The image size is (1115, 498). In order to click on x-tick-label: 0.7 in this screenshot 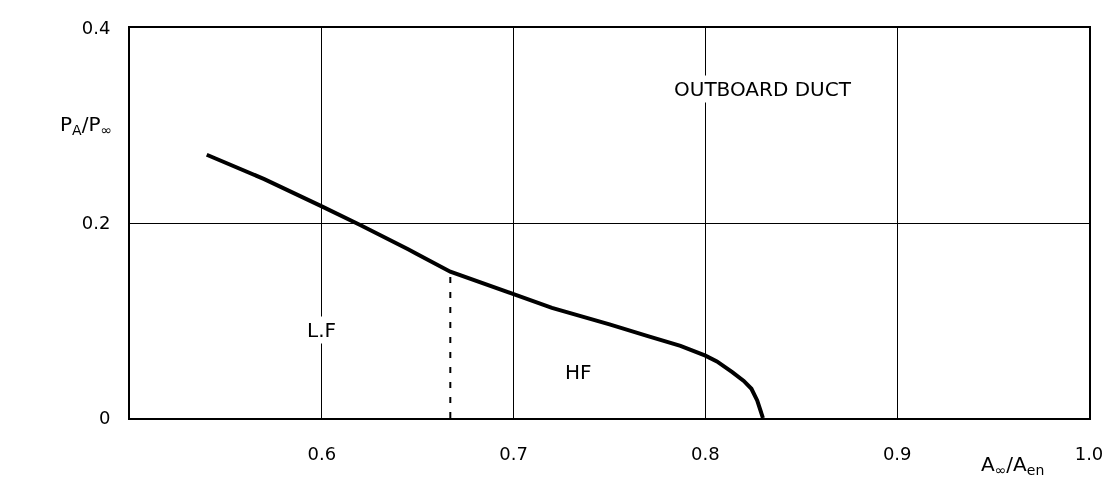, I will do `click(513, 453)`.